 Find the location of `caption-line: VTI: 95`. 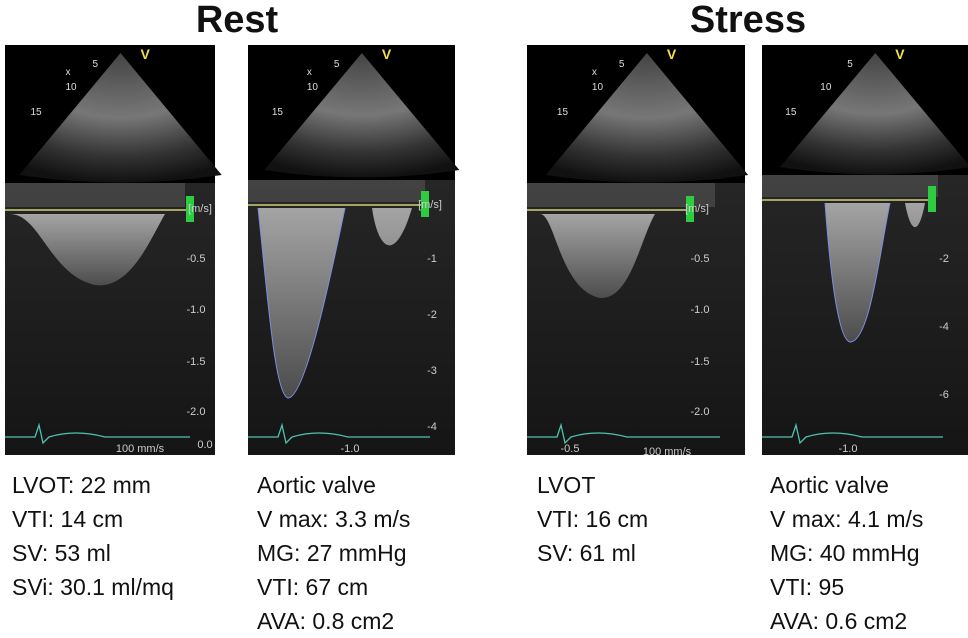

caption-line: VTI: 95 is located at coordinates (807, 587).